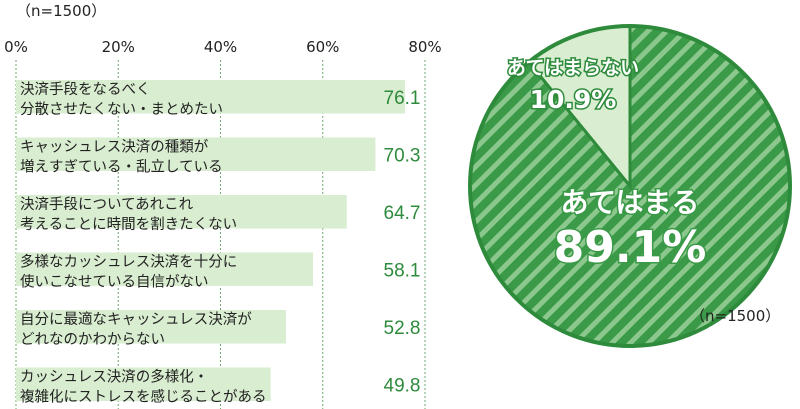 Image resolution: width=800 pixels, height=409 pixels. Describe the element at coordinates (424, 47) in the screenshot. I see `x-tick-label: 80%` at that location.